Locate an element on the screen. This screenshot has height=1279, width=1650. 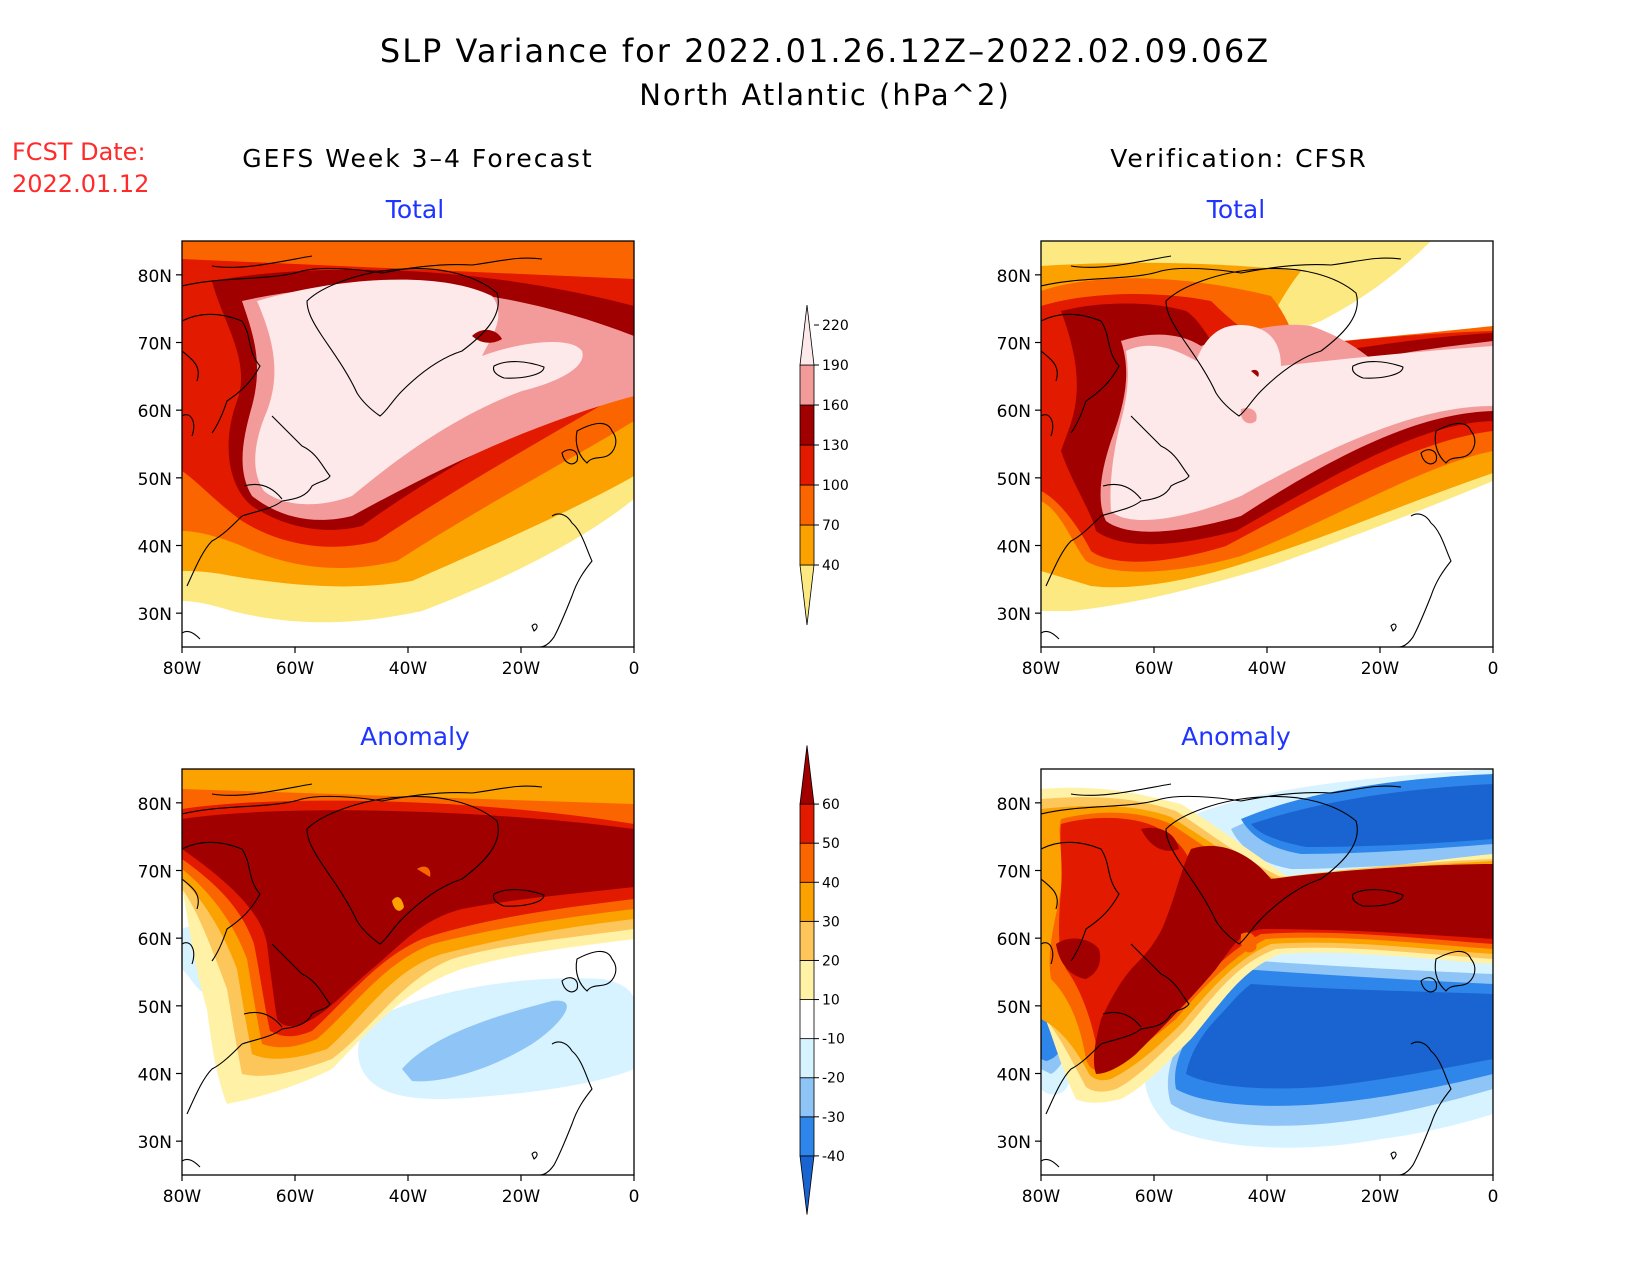
colorbar-label: 30 is located at coordinates (831, 922).